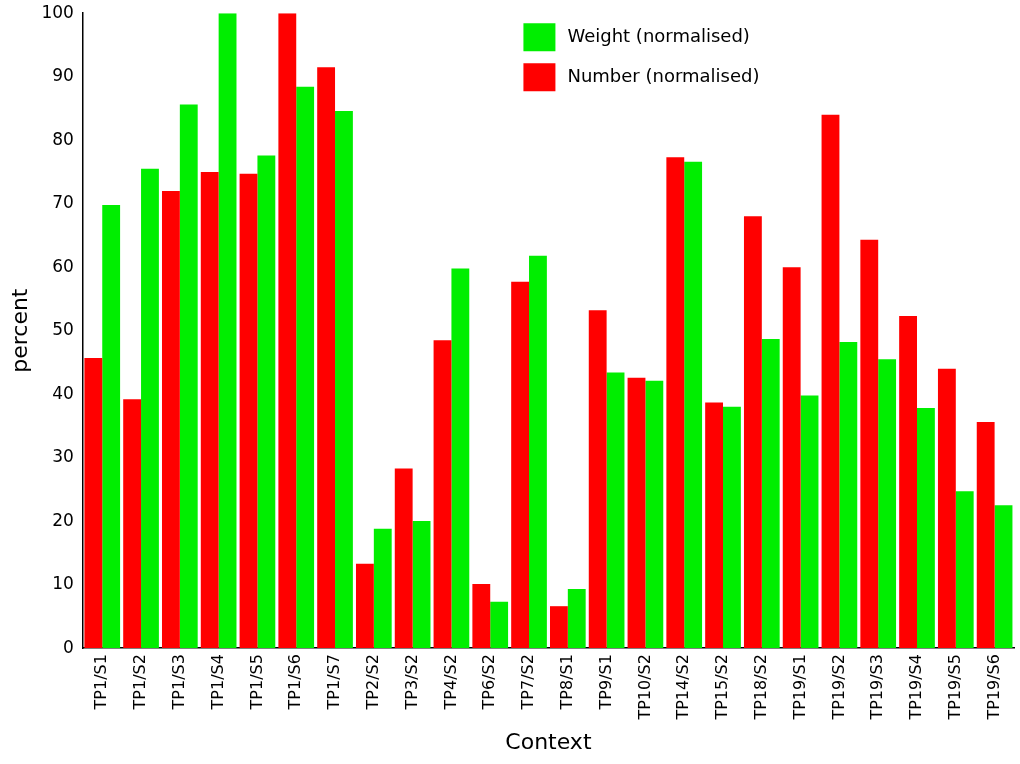  I want to click on x-tick-label: TP18/S2, so click(760, 687).